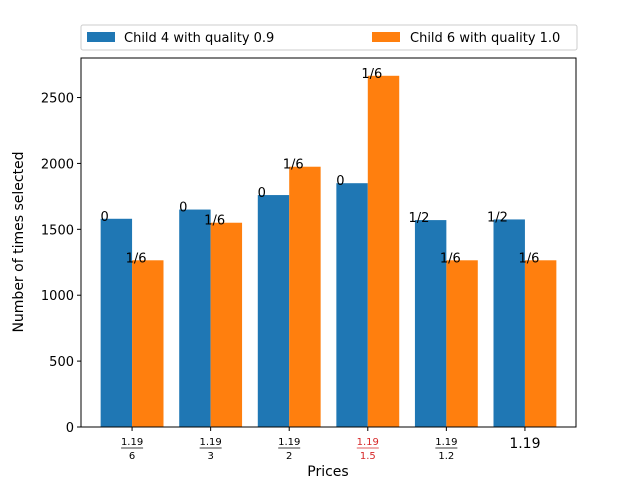 This screenshot has height=484, width=640. Describe the element at coordinates (450, 258) in the screenshot. I see `bar-value-label-series-2-cat-5: 1/6` at that location.